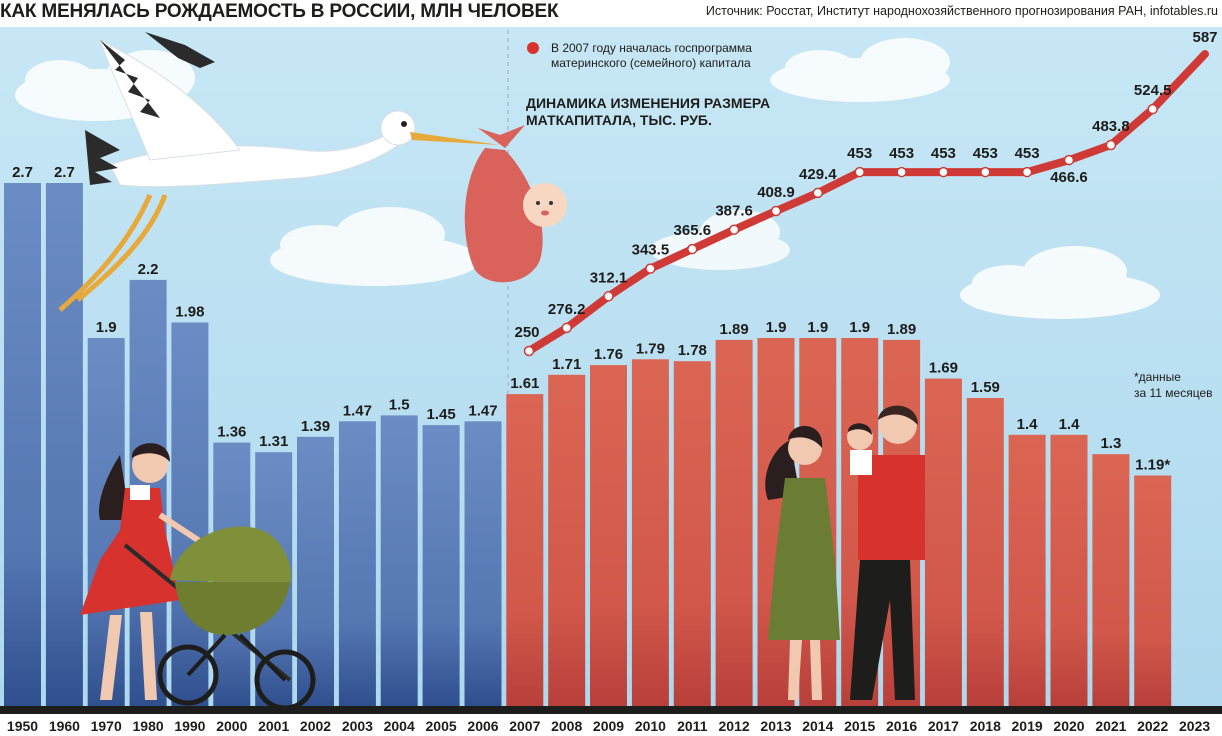 Image resolution: width=1222 pixels, height=736 pixels. I want to click on year-label-2002: 2002, so click(315, 726).